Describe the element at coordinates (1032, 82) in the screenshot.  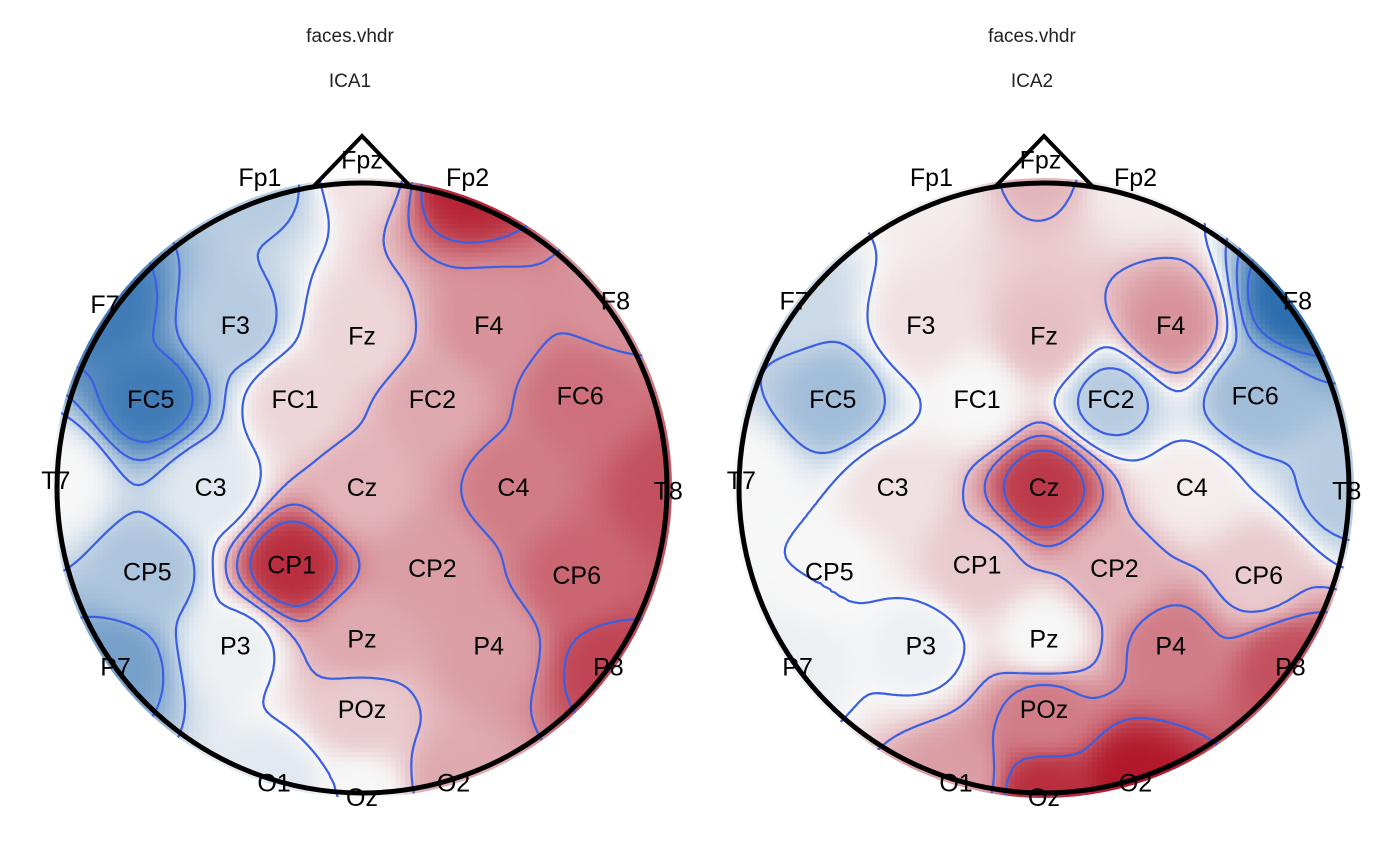
I see `component-title: ICA2` at that location.